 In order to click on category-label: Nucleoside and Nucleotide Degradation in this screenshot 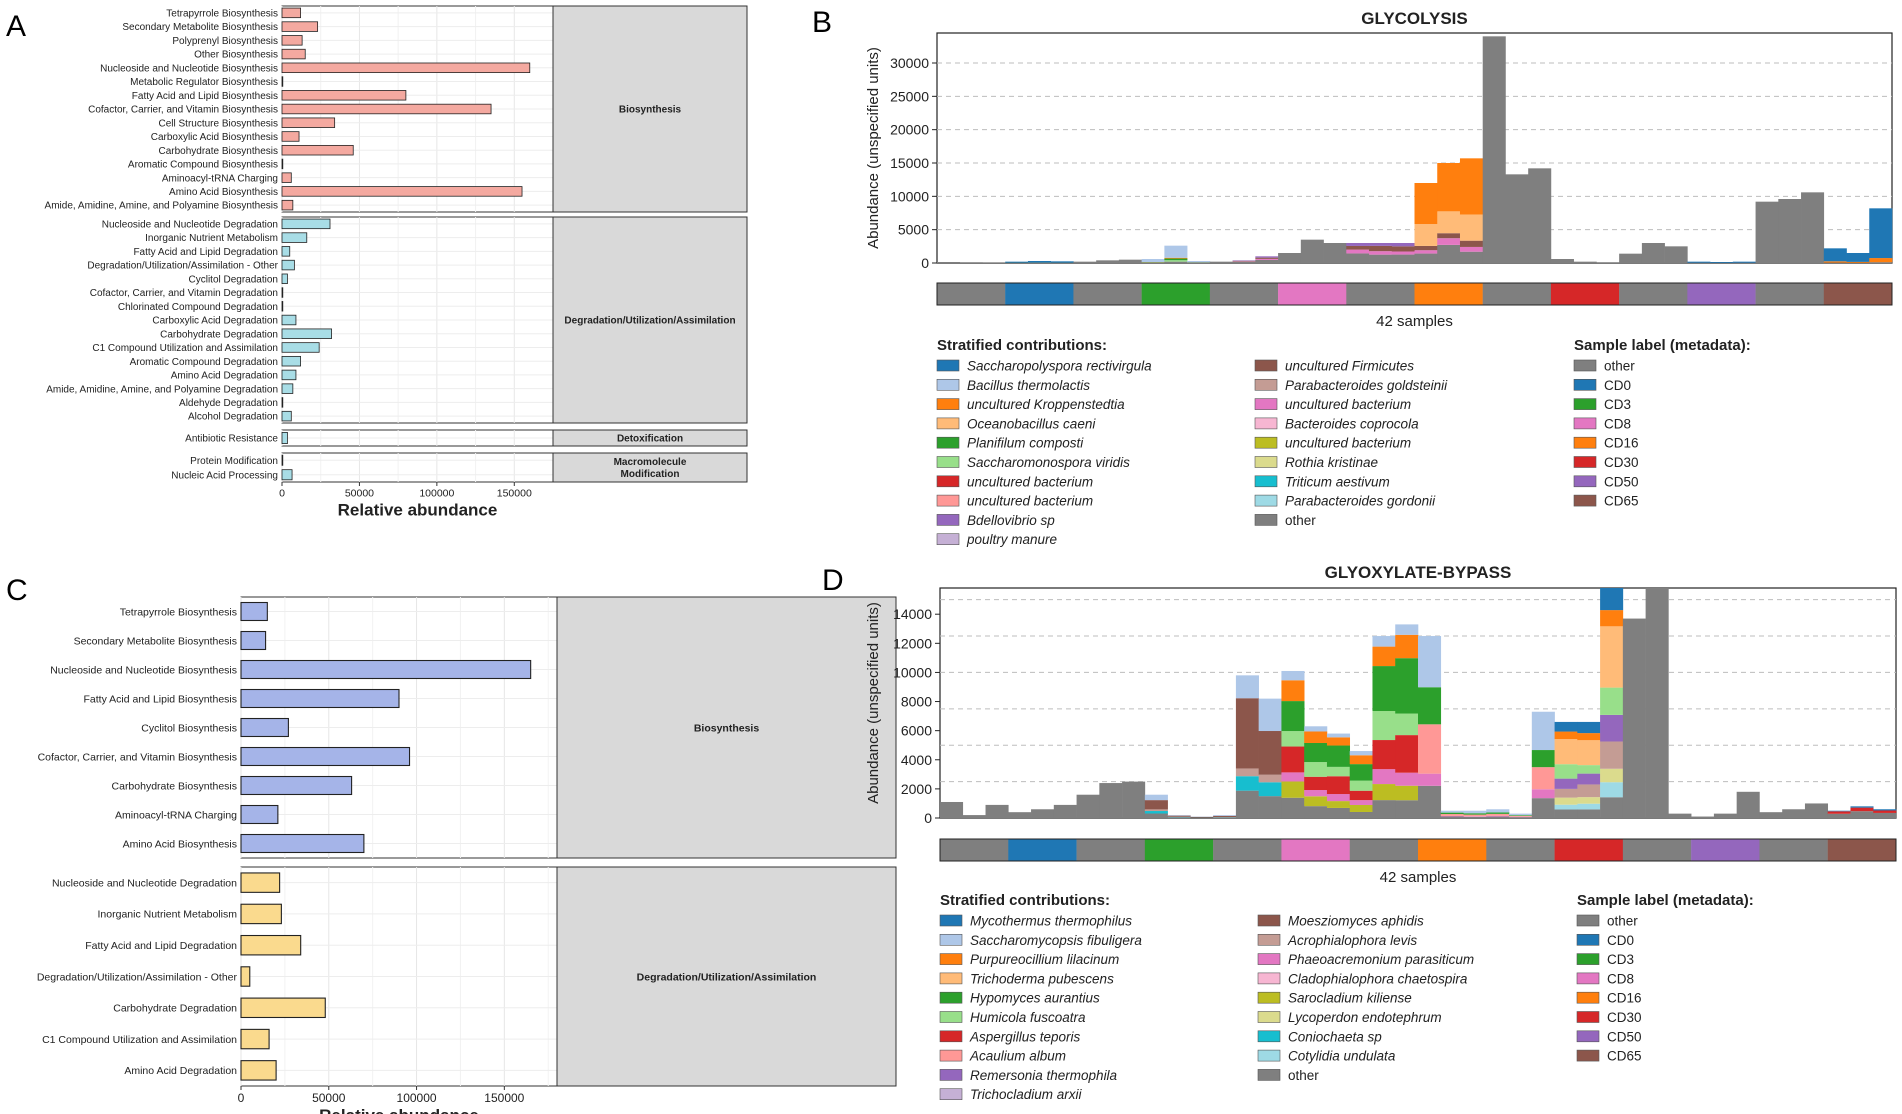, I will do `click(144, 883)`.